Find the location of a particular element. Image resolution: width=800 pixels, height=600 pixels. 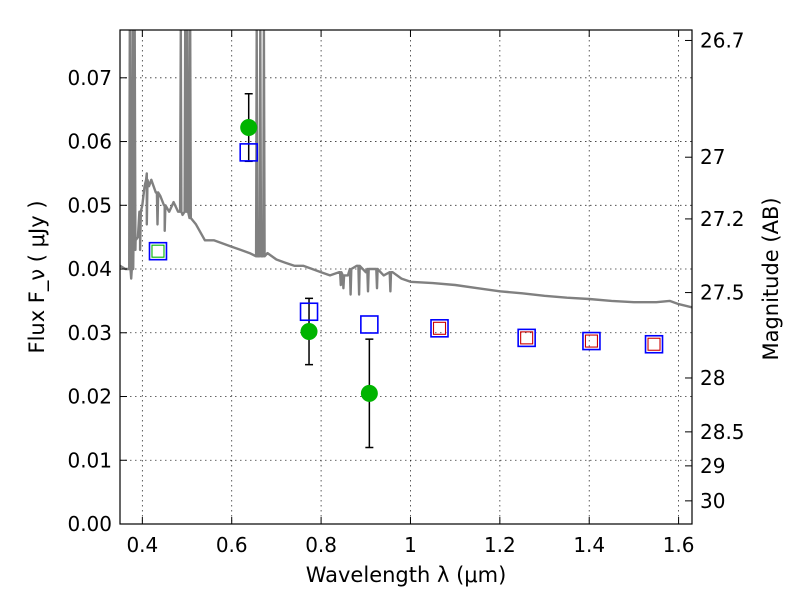

y-tick-label: 0.04 is located at coordinates (89, 269).